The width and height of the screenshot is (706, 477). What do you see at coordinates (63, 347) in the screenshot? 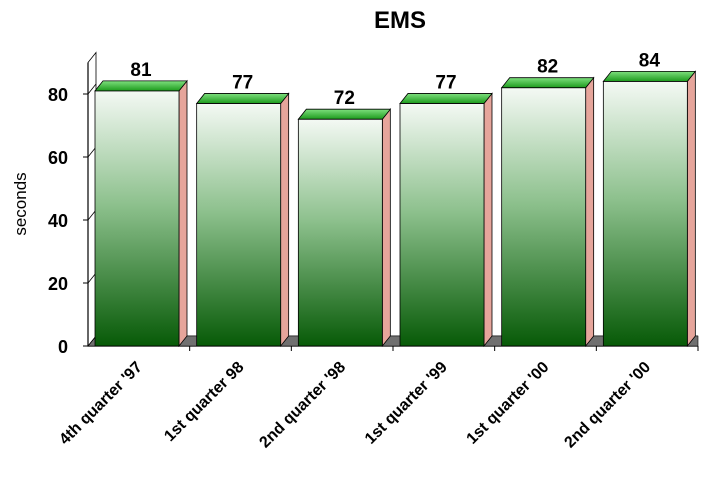
I see `y-tick-label: 0` at bounding box center [63, 347].